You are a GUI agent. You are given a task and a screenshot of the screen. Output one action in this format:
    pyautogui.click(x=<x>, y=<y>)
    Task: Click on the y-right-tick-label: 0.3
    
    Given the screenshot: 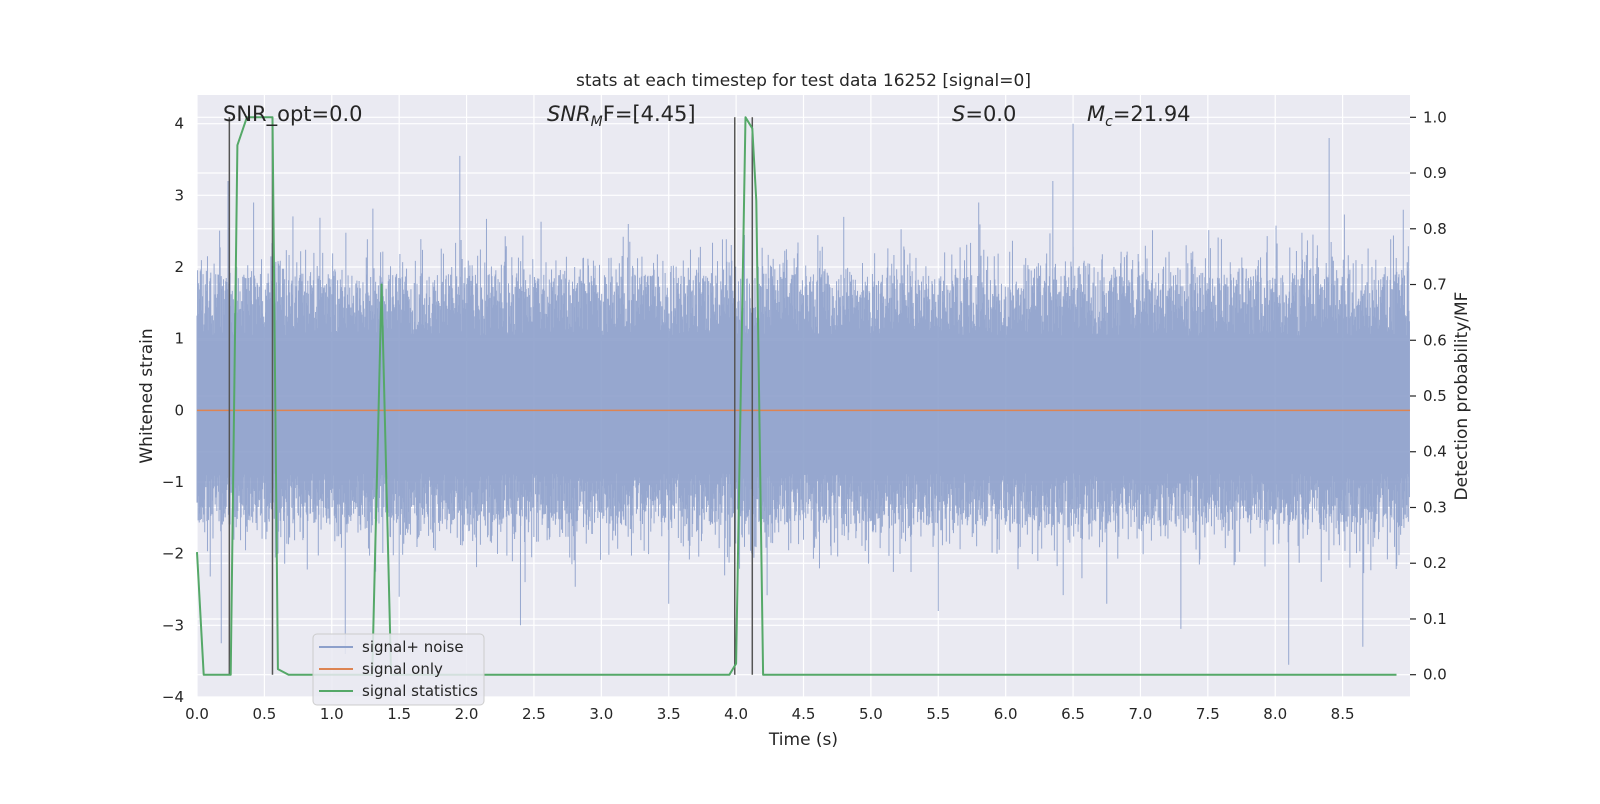 What is the action you would take?
    pyautogui.click(x=1435, y=507)
    